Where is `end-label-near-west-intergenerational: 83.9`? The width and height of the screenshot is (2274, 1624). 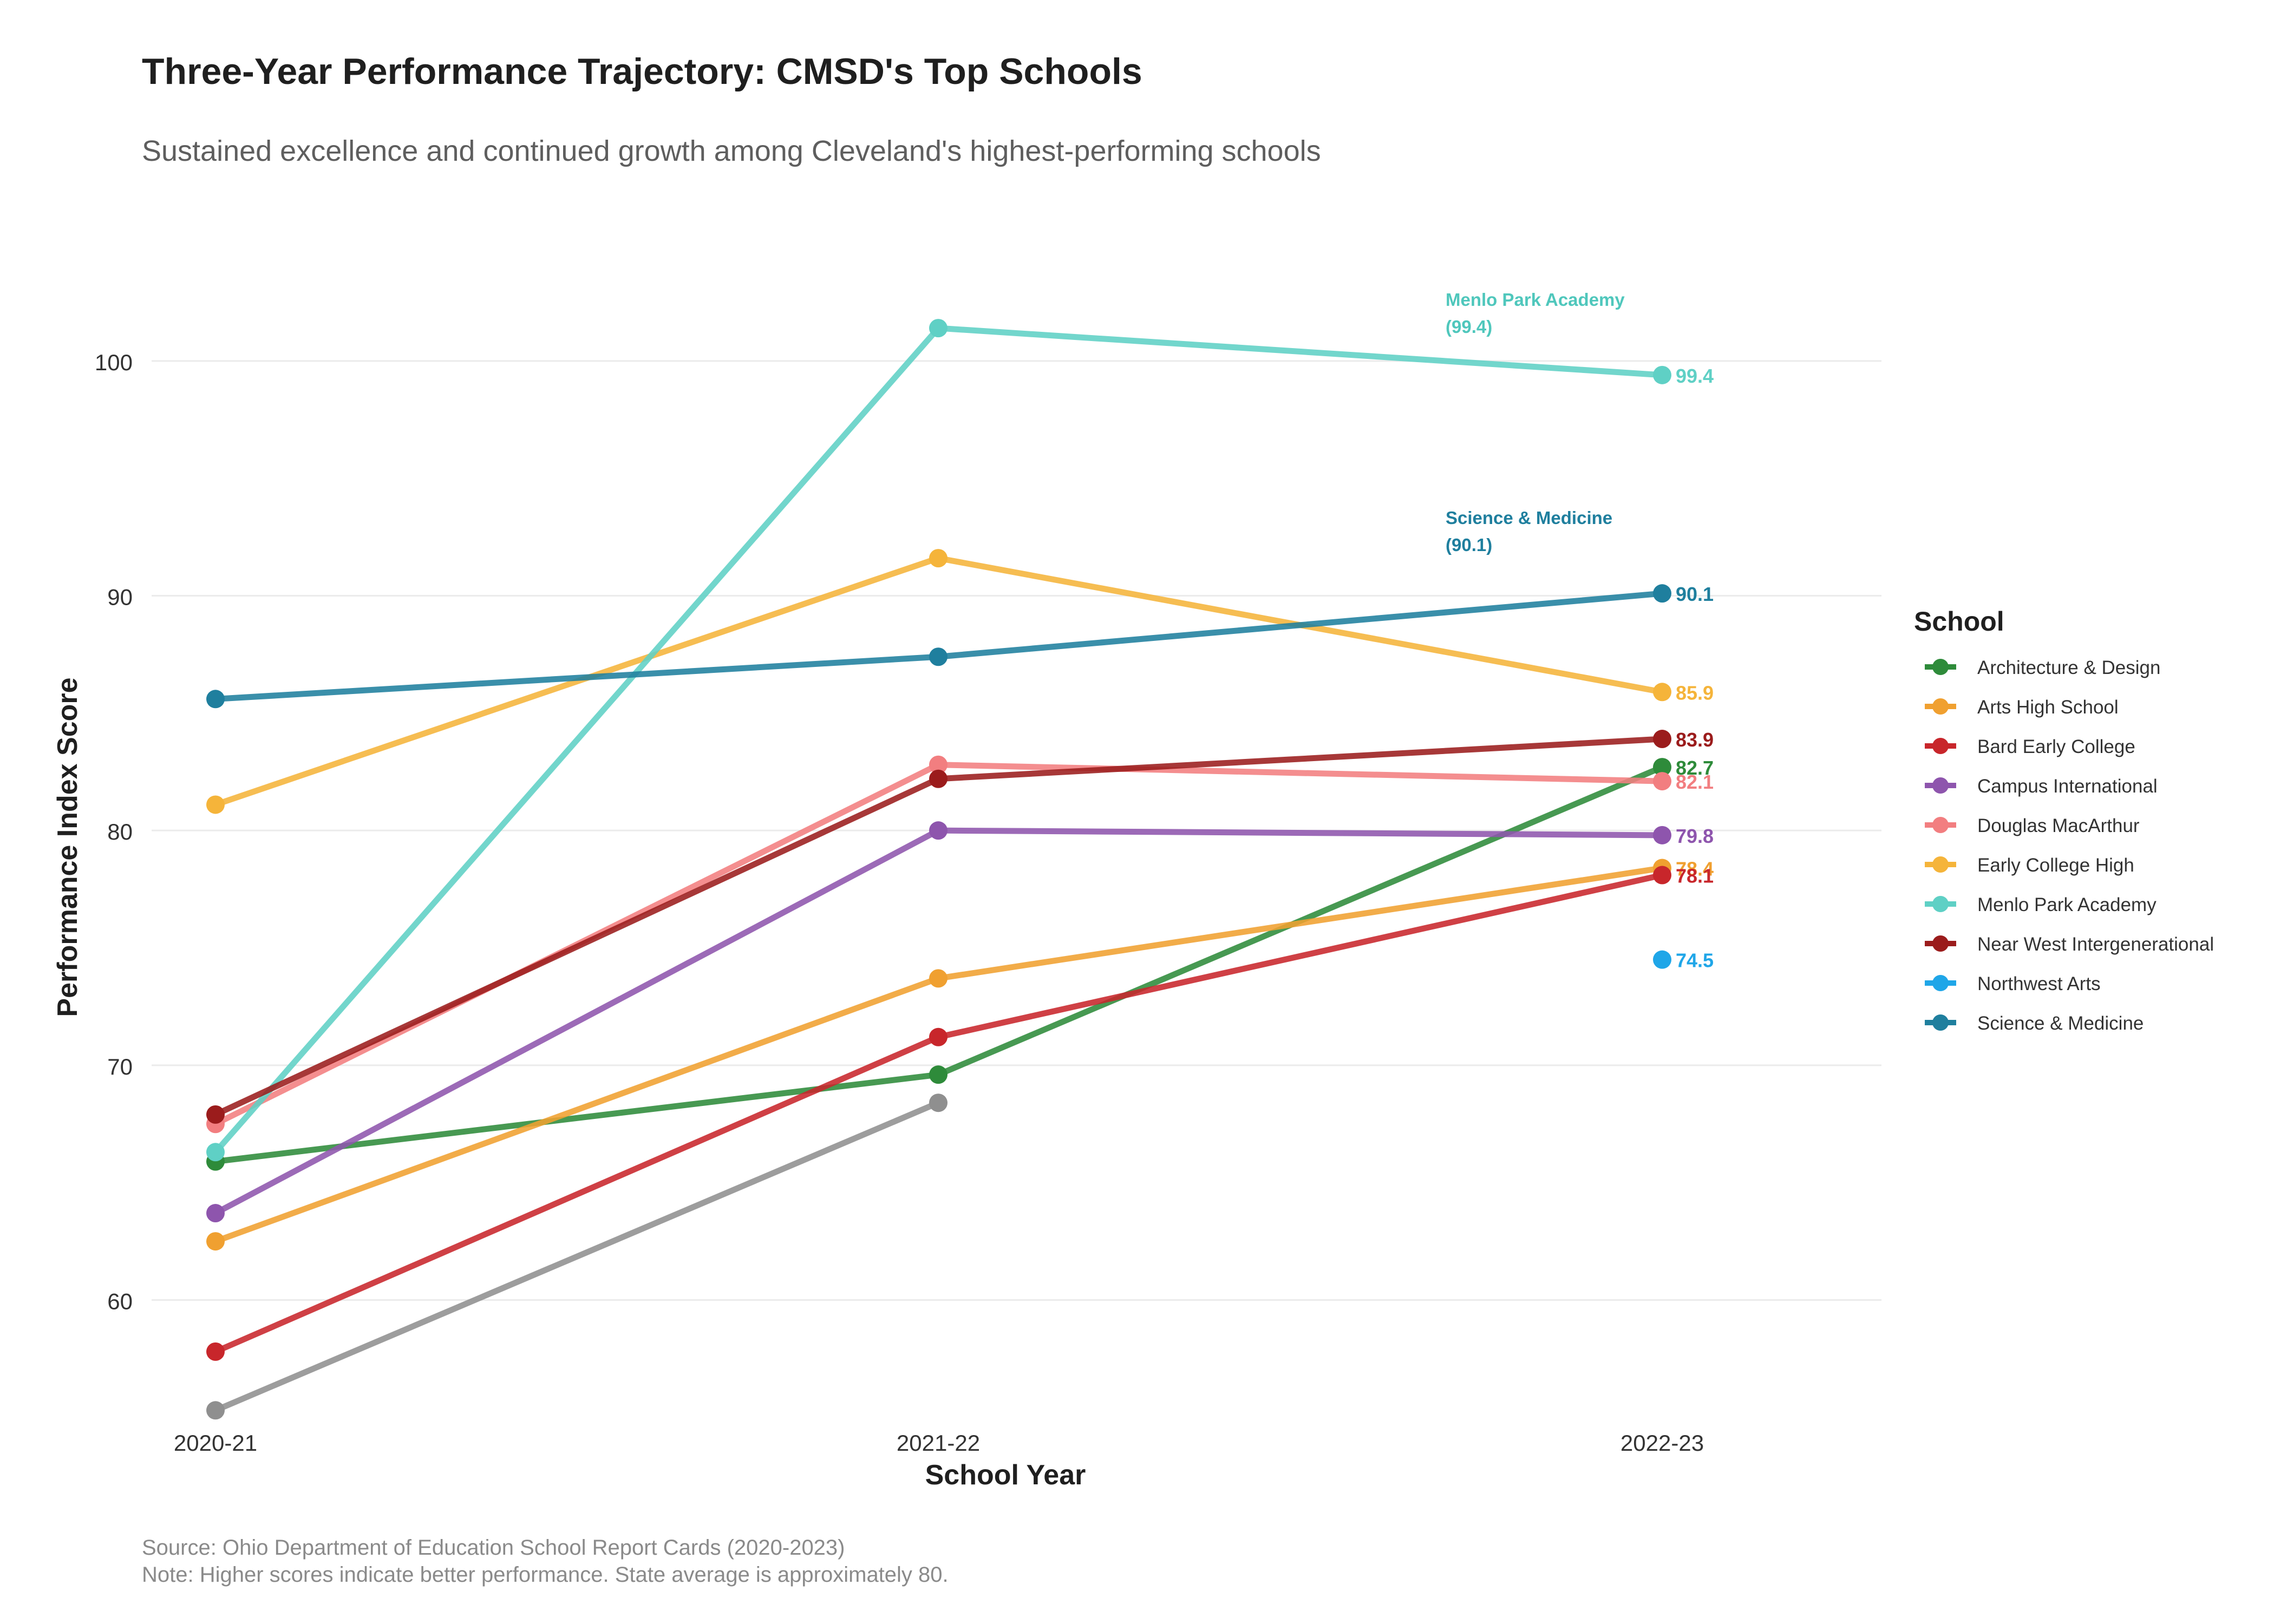
end-label-near-west-intergenerational: 83.9 is located at coordinates (1695, 740).